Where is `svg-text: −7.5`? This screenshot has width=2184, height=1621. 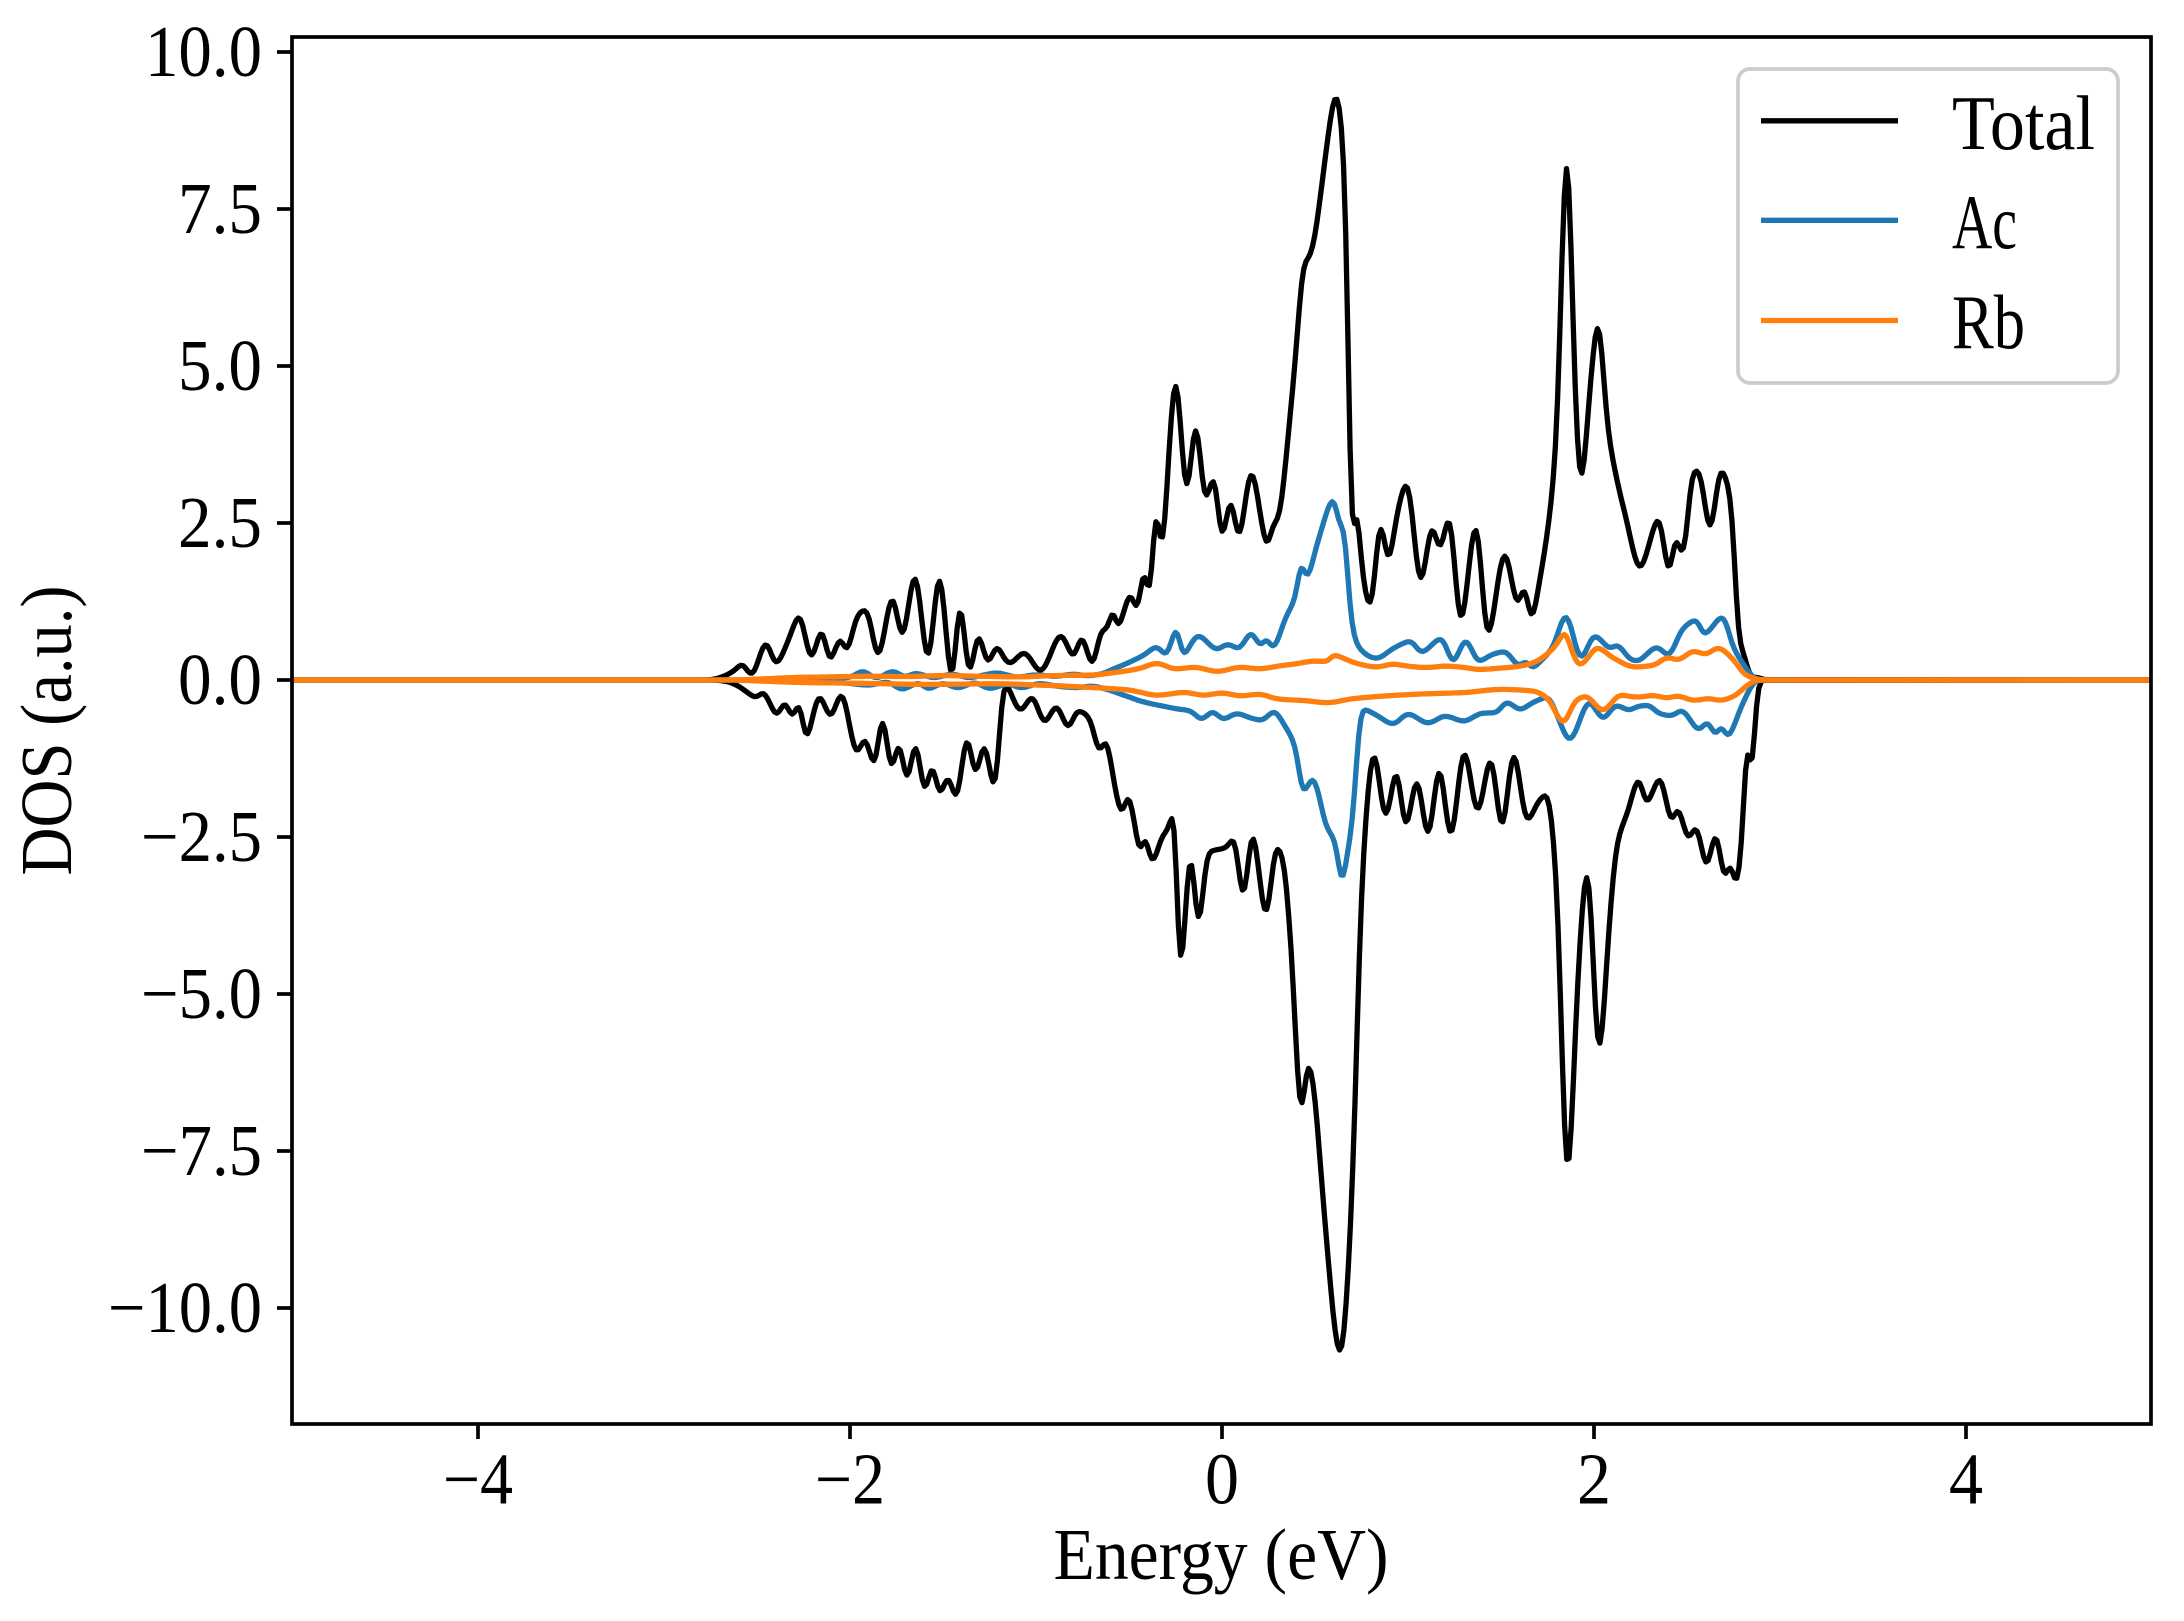 svg-text: −7.5 is located at coordinates (201, 1150).